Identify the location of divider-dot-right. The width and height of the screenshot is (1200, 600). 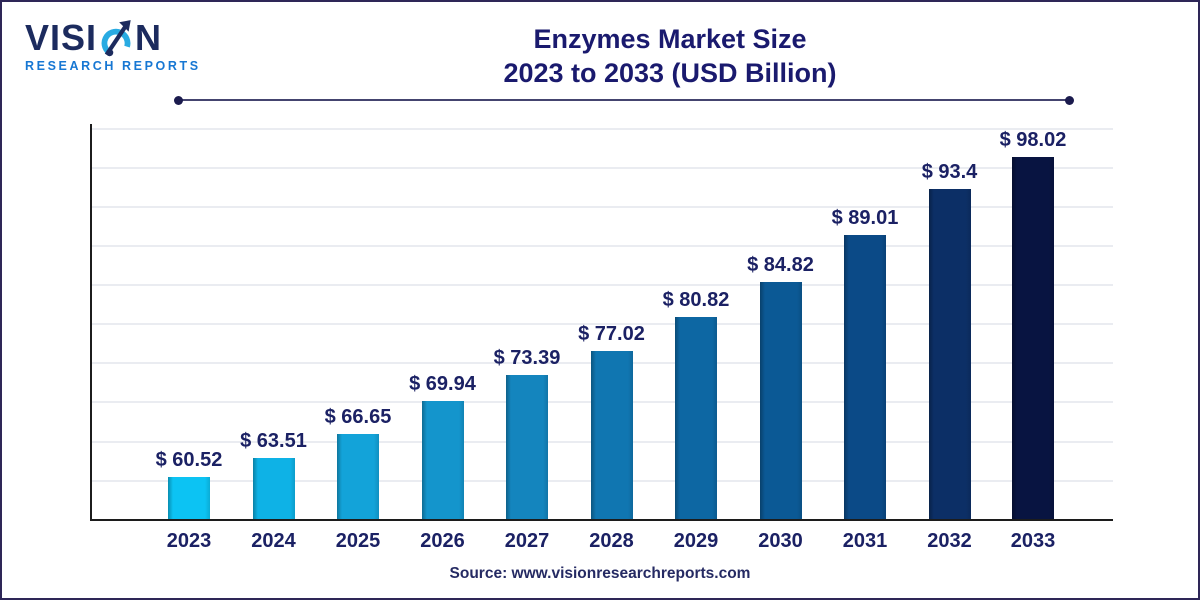
(1069, 100).